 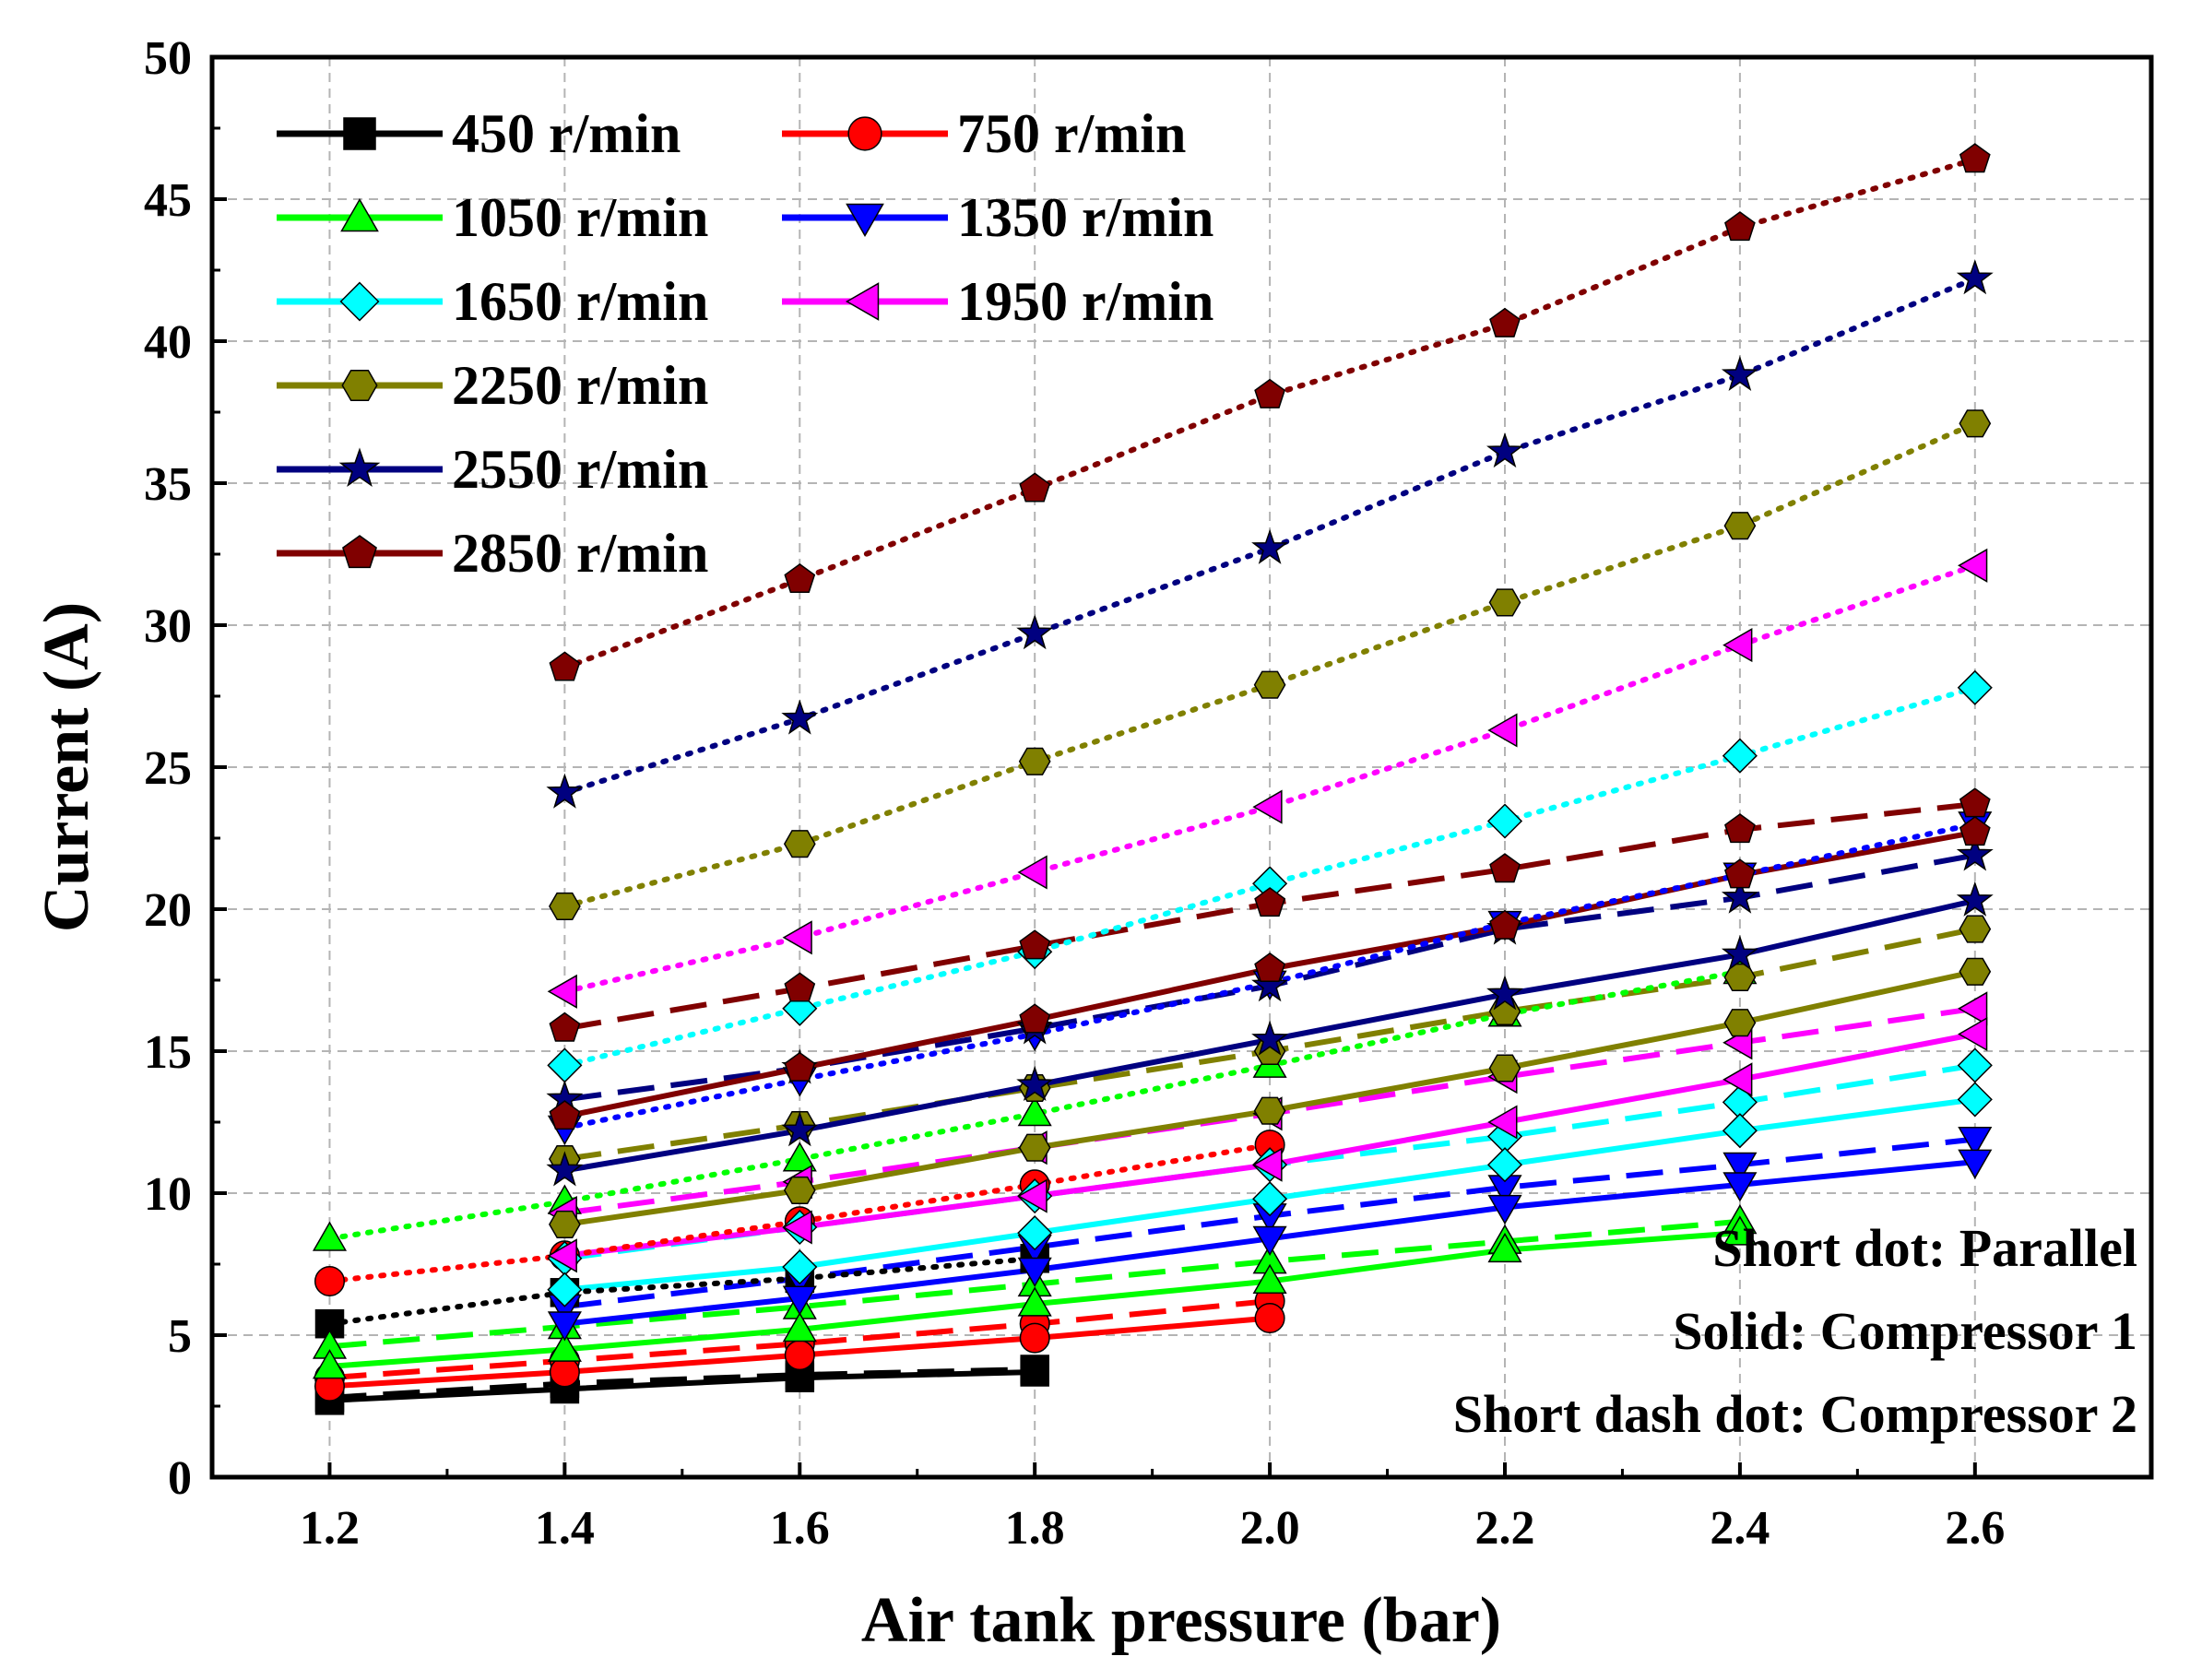 What do you see at coordinates (580, 553) in the screenshot?
I see `legend-label-8: 2850 r/min` at bounding box center [580, 553].